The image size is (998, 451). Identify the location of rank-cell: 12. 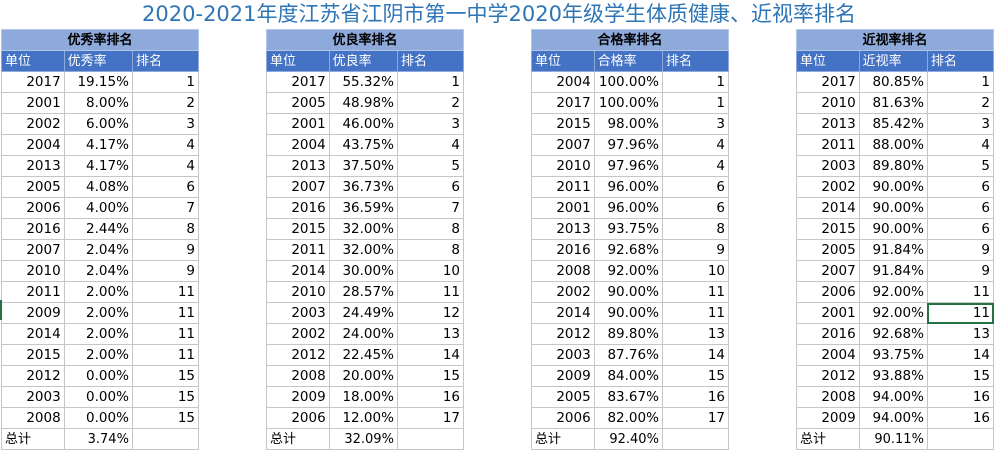
(430, 313).